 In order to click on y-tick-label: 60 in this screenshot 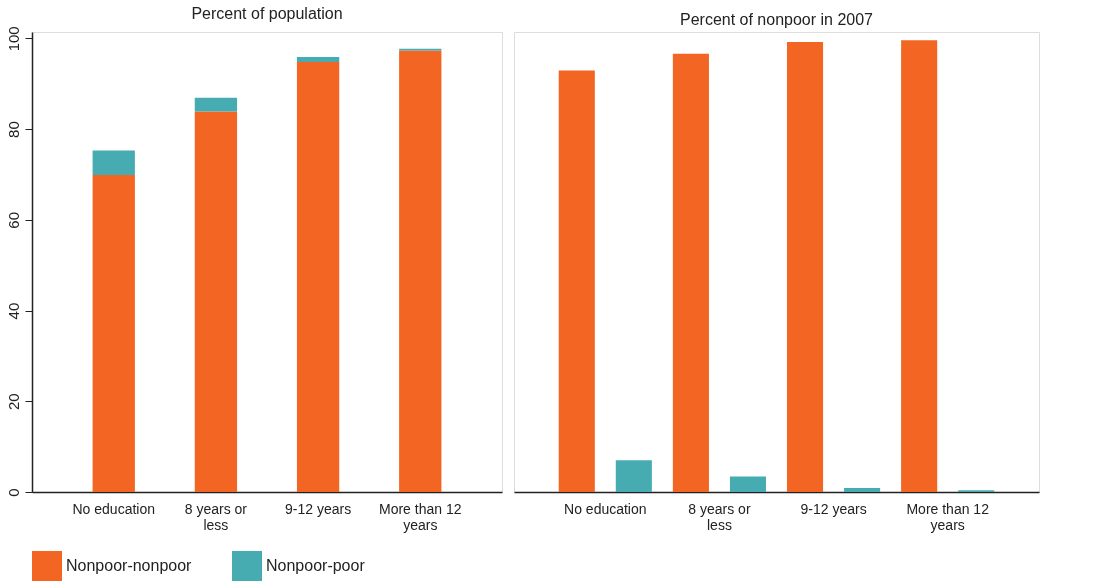, I will do `click(13, 220)`.